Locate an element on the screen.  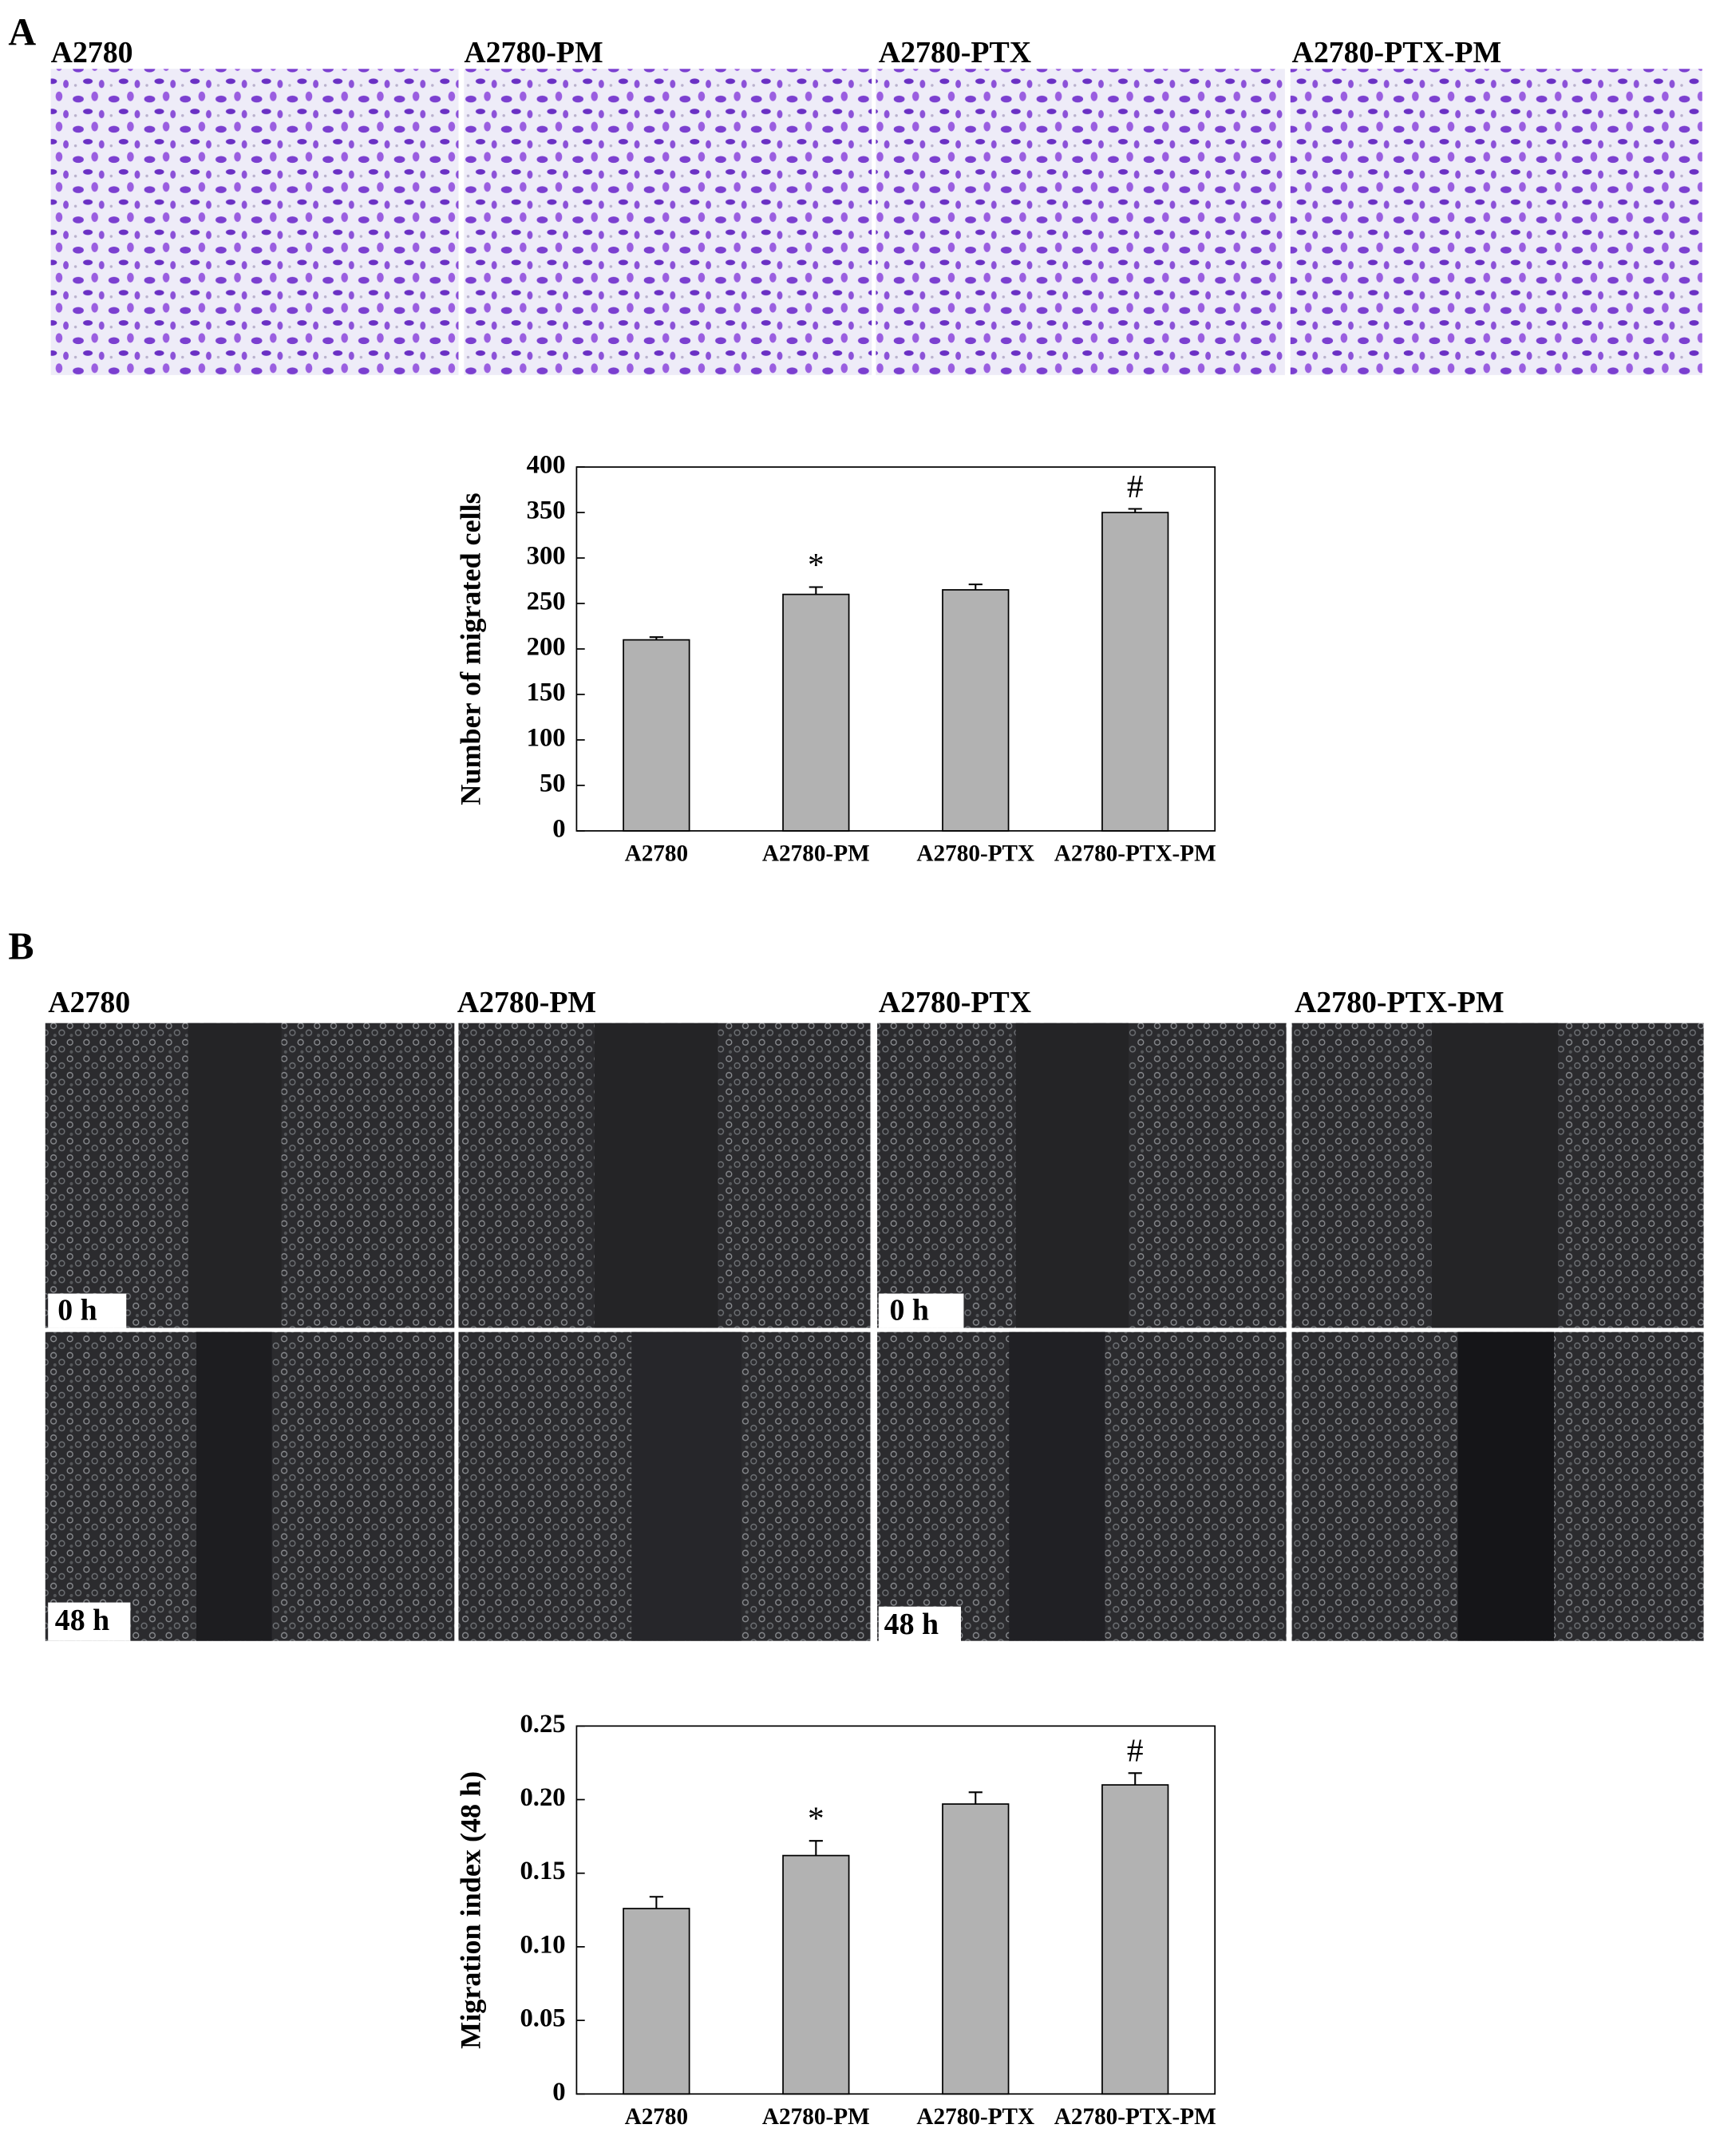
y-tick-label: 0.10 is located at coordinates (542, 1945).